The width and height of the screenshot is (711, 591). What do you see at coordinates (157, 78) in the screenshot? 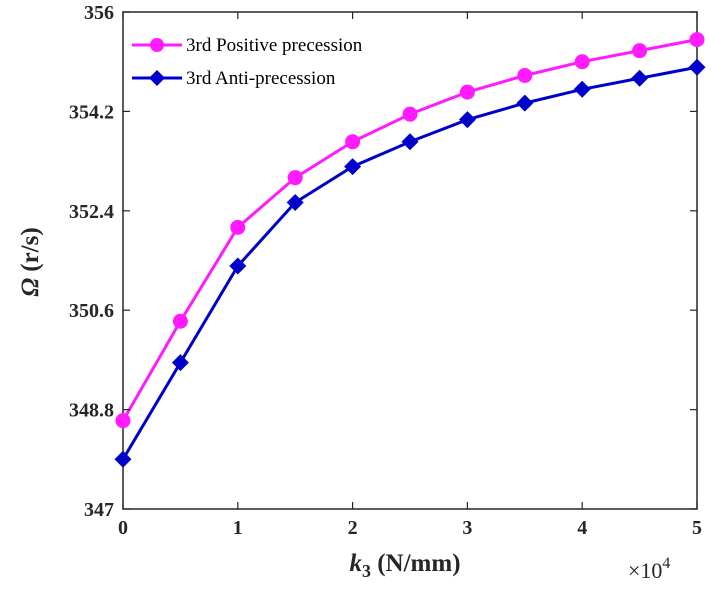
I see `legend-marker-diamond` at bounding box center [157, 78].